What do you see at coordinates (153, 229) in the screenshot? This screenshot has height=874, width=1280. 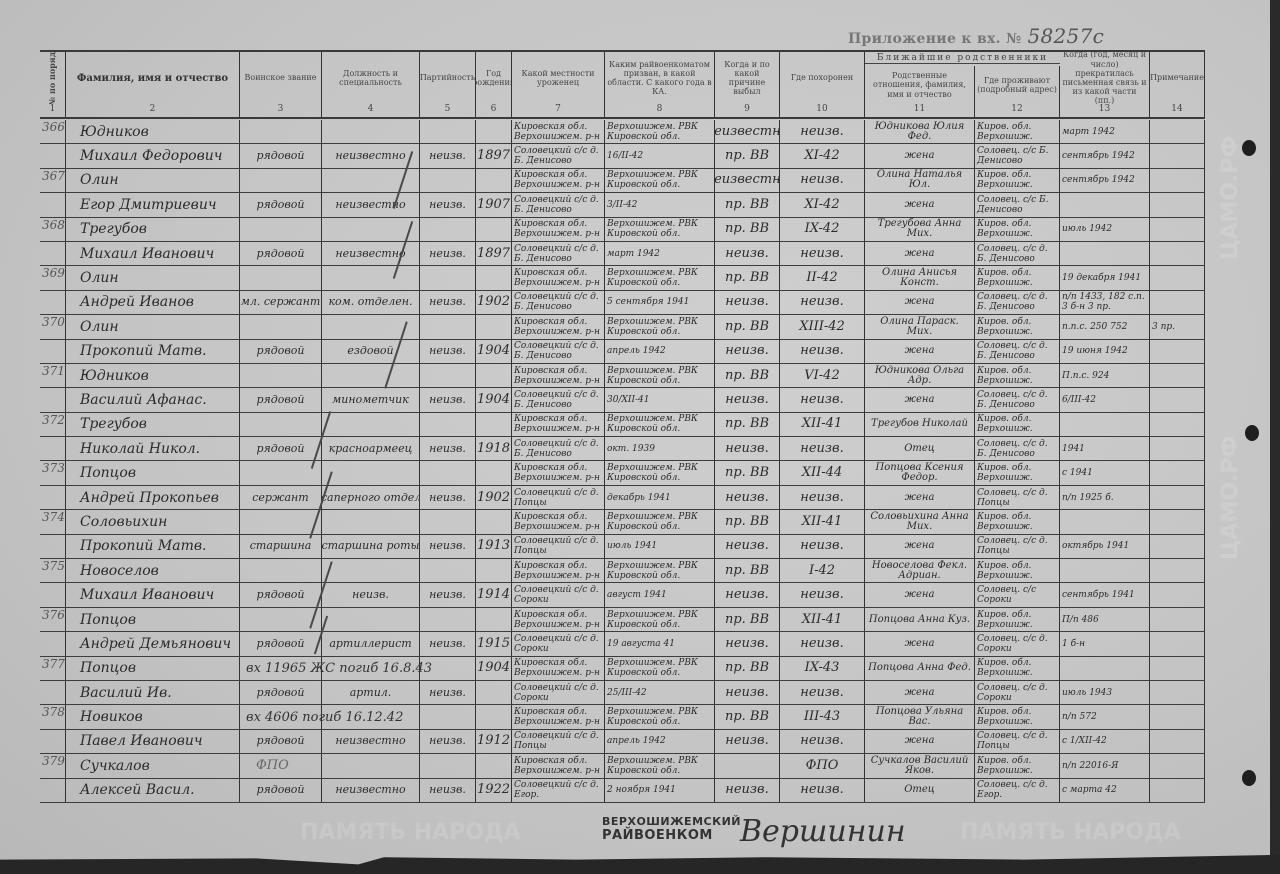 I see `cell-col-2: Трегубов` at bounding box center [153, 229].